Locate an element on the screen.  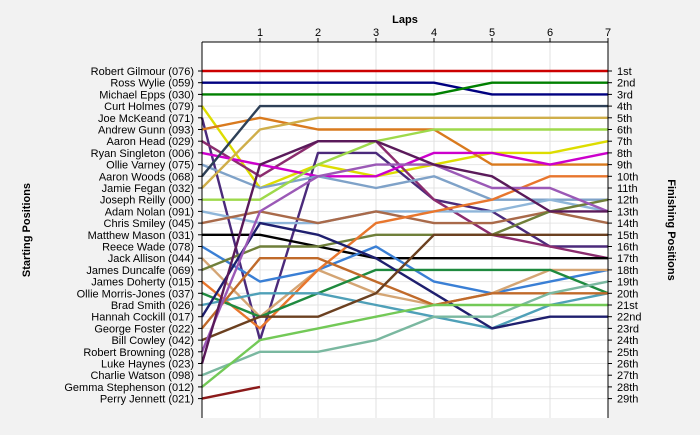
finishing-label: 7th is located at coordinates (624, 142).